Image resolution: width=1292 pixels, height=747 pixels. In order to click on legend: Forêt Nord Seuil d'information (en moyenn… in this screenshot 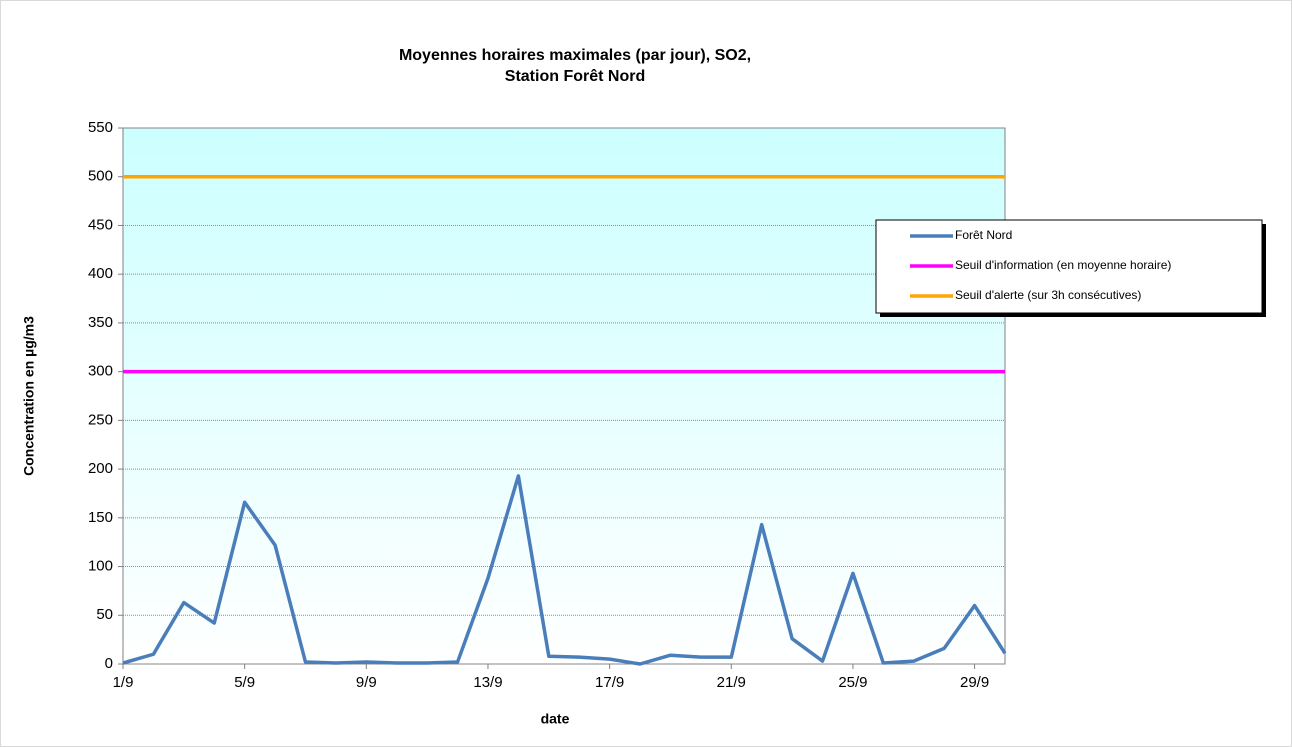, I will do `click(1070, 268)`.